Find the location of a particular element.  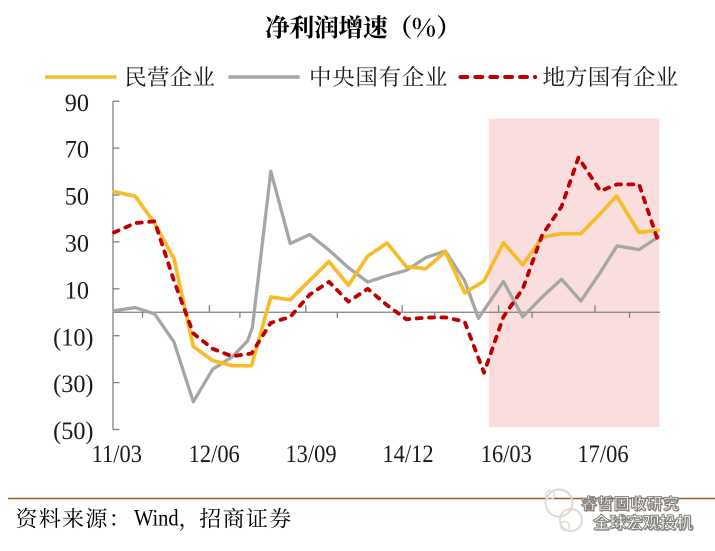

svg-text: Wind is located at coordinates (156, 517).